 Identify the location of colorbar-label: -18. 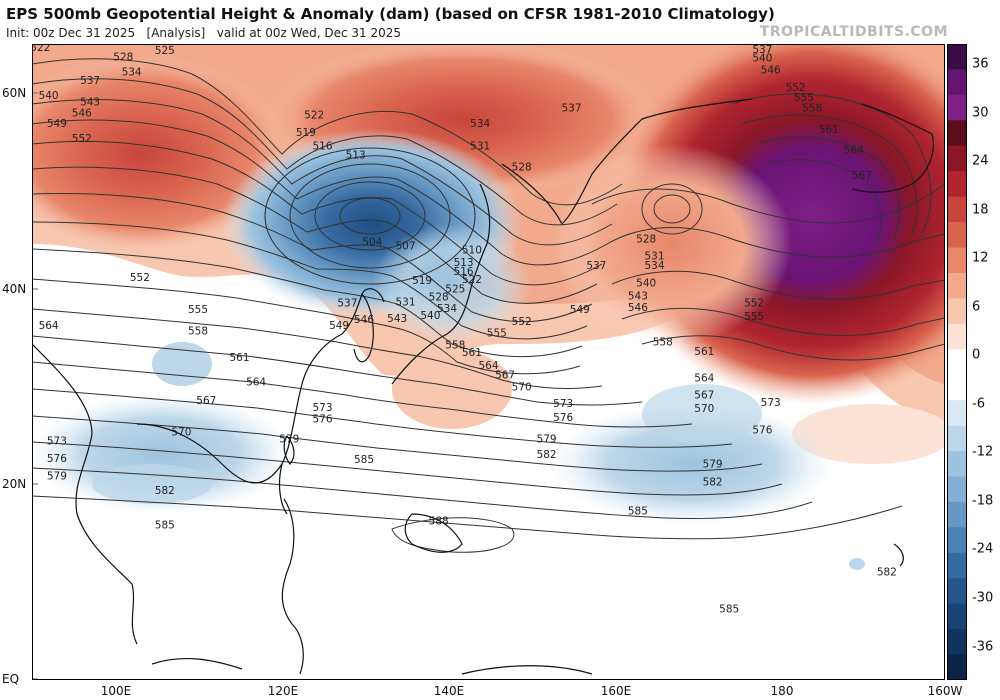
(983, 501).